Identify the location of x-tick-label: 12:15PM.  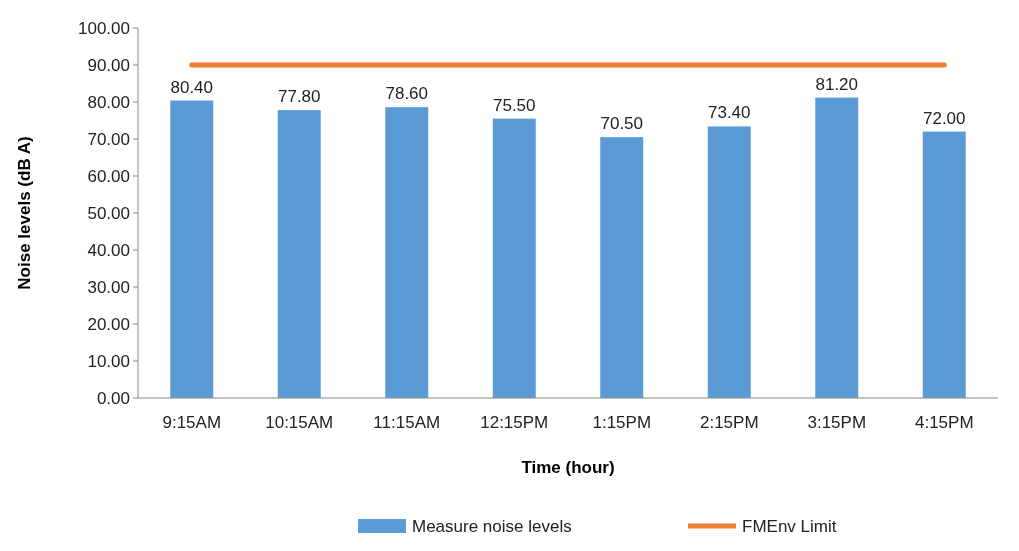
(514, 422).